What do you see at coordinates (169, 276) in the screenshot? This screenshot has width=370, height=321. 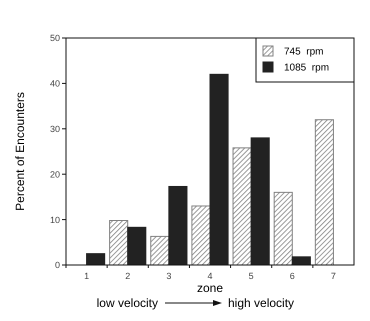 I see `x-tick-label: 3` at bounding box center [169, 276].